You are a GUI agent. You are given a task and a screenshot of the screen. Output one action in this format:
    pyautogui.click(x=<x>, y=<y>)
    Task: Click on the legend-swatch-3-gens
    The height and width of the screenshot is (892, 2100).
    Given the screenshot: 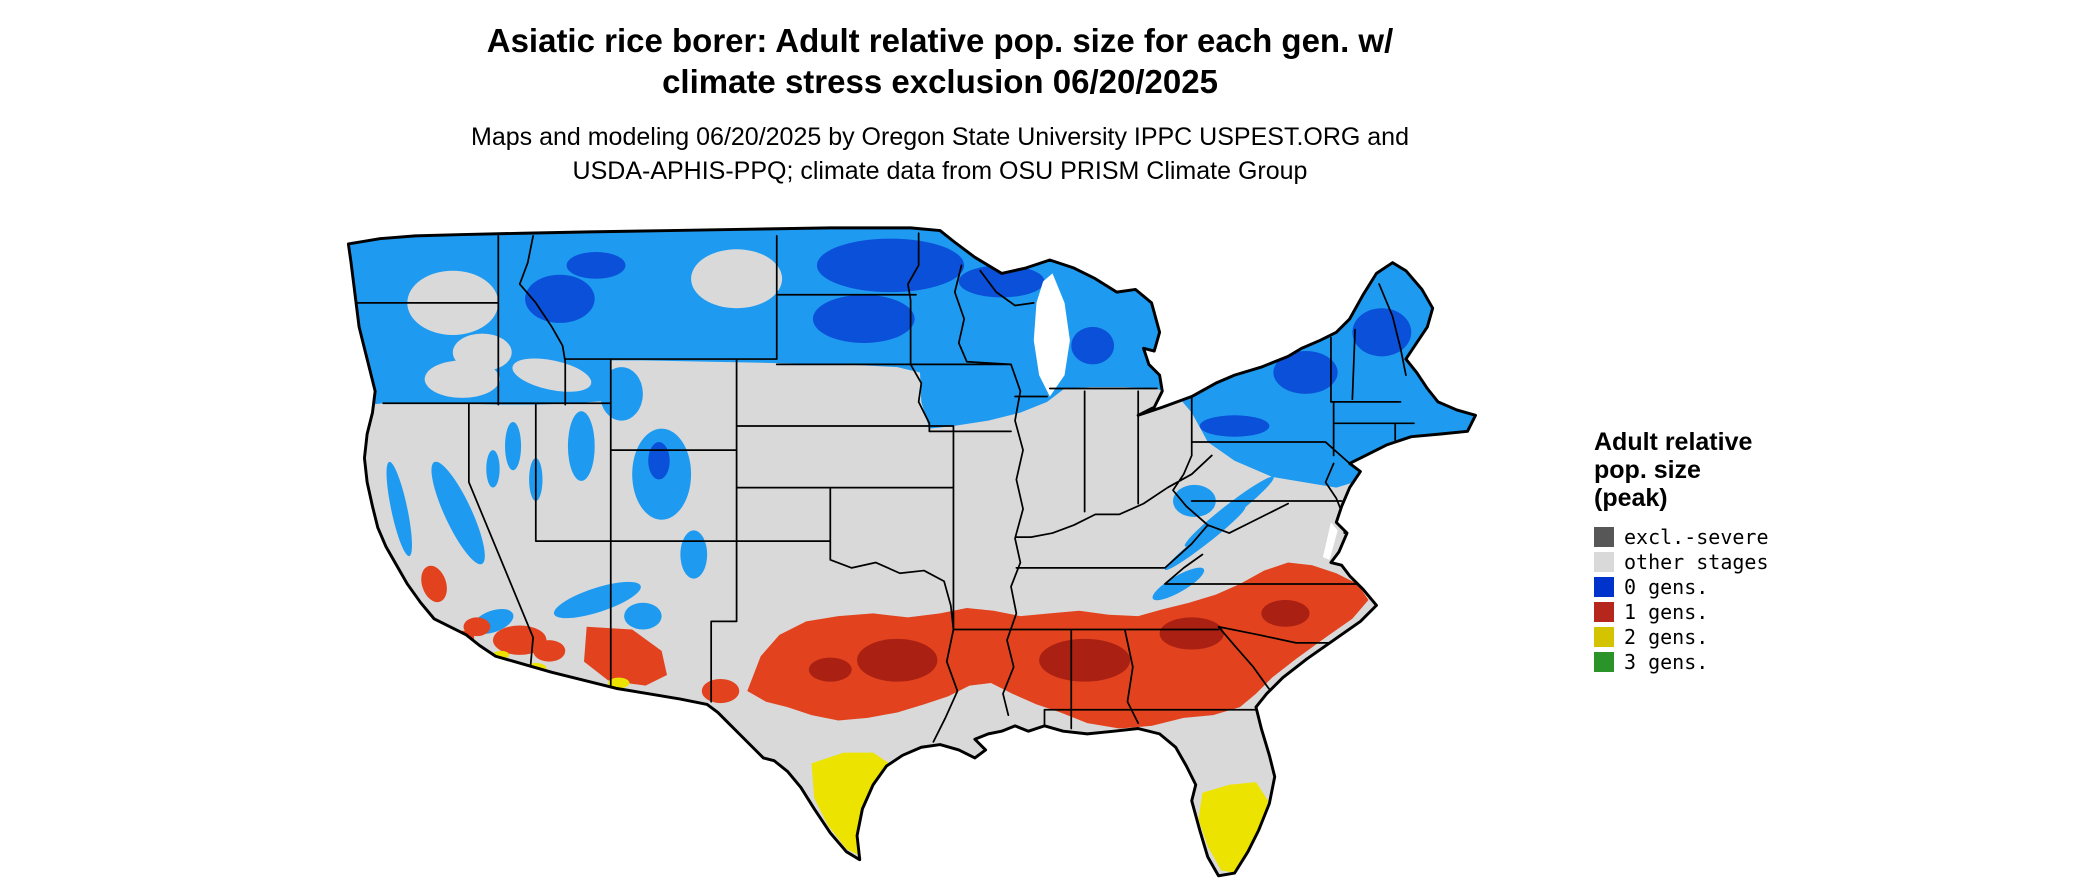 What is the action you would take?
    pyautogui.click(x=1604, y=661)
    